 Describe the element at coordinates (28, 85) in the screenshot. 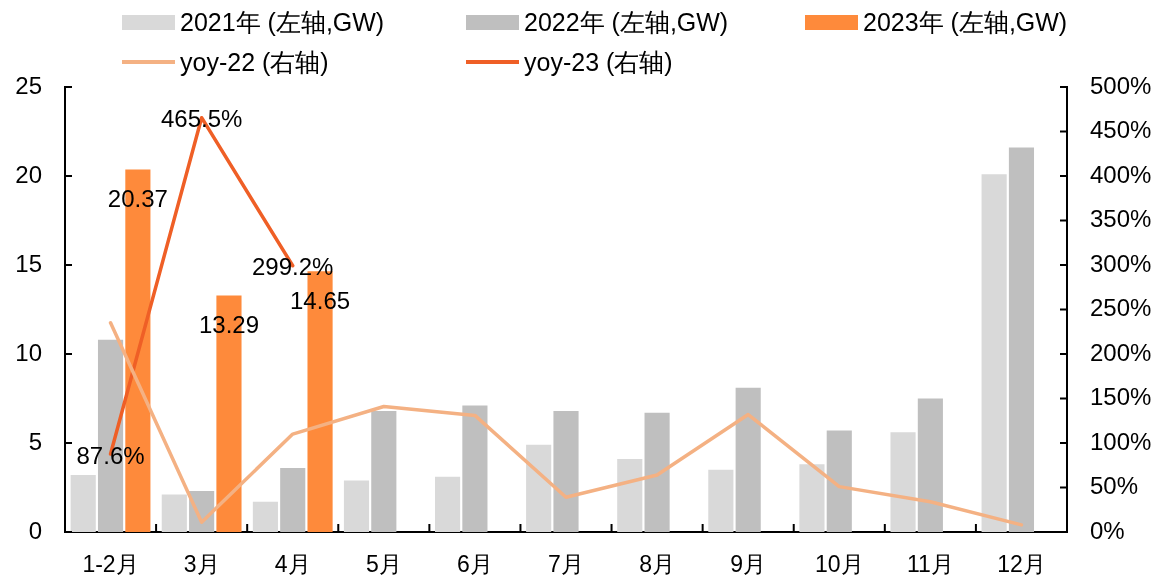

I see `y-tick-label: 25` at that location.